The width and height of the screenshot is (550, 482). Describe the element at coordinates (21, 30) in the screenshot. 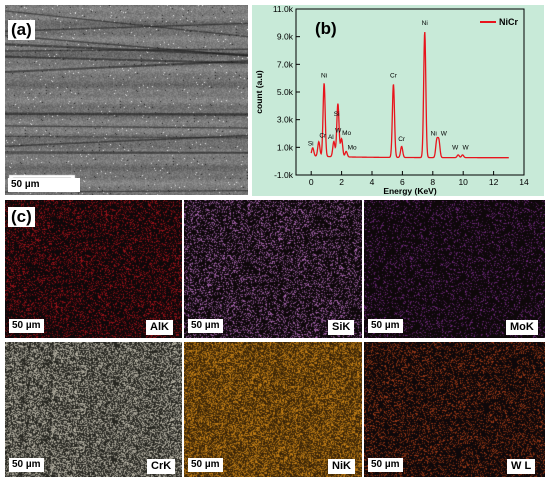

I see `panel-a-letter: (a)` at that location.